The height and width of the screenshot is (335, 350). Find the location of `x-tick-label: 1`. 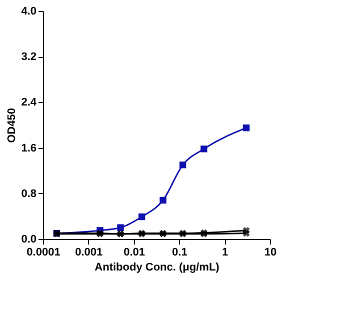

x-tick-label: 1 is located at coordinates (225, 252).